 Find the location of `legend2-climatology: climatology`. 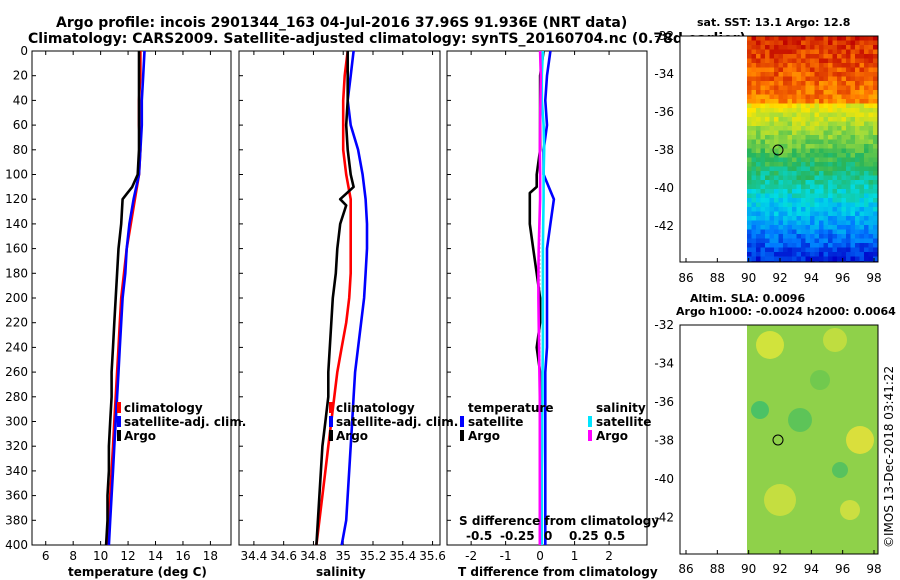

legend2-climatology: climatology is located at coordinates (375, 408).